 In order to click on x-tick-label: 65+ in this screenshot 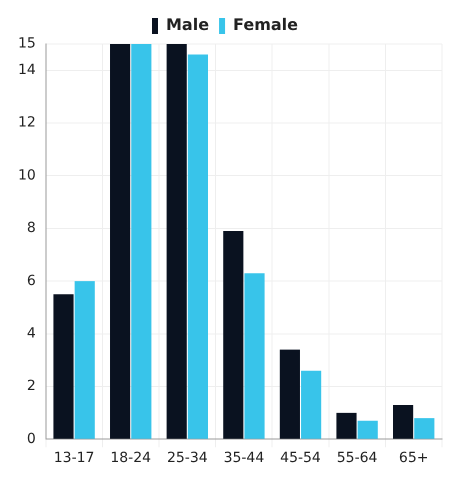, I will do `click(413, 458)`.